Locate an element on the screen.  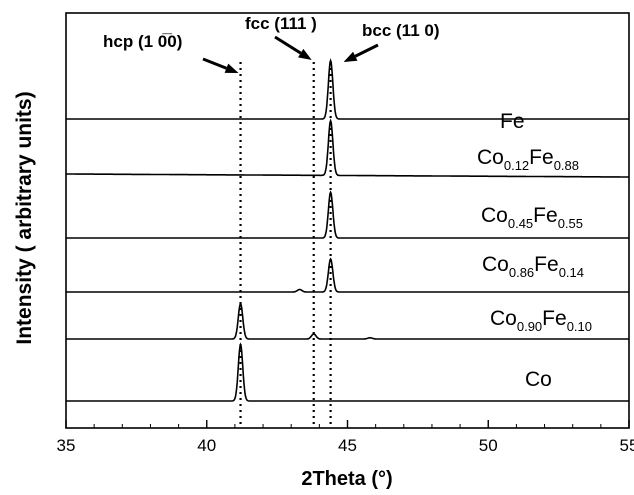
x-tick-label-45: 45 is located at coordinates (347, 445).